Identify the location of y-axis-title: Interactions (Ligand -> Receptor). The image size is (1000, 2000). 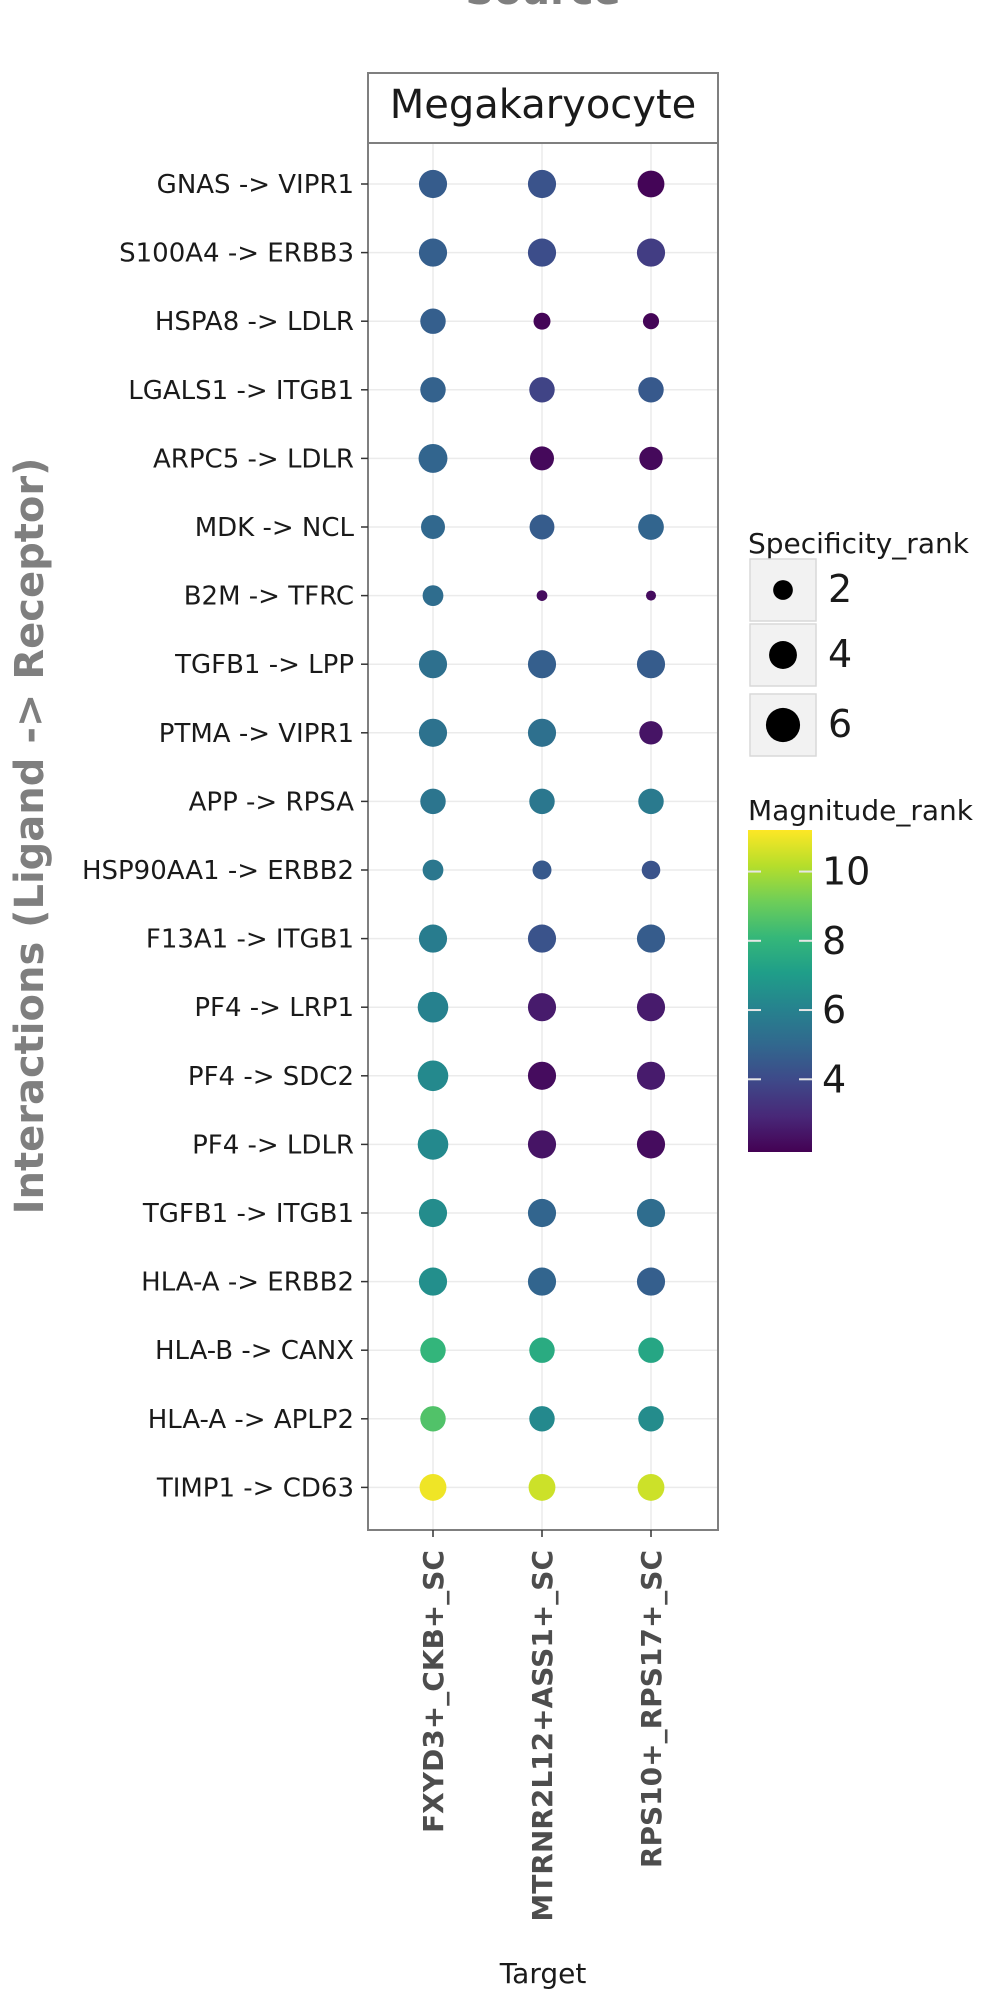
(30, 836).